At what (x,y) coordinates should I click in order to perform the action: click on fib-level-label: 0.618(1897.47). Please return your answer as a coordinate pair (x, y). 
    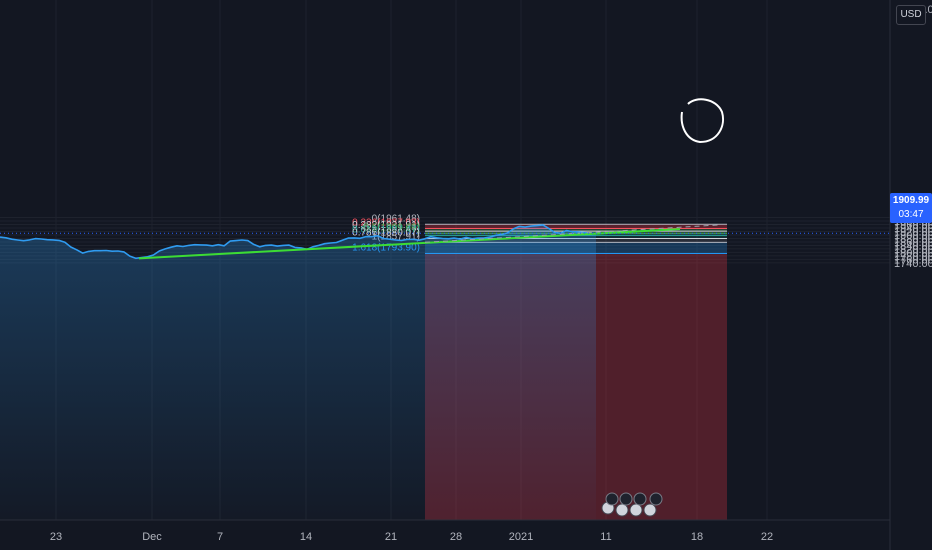
    Looking at the image, I should click on (386, 229).